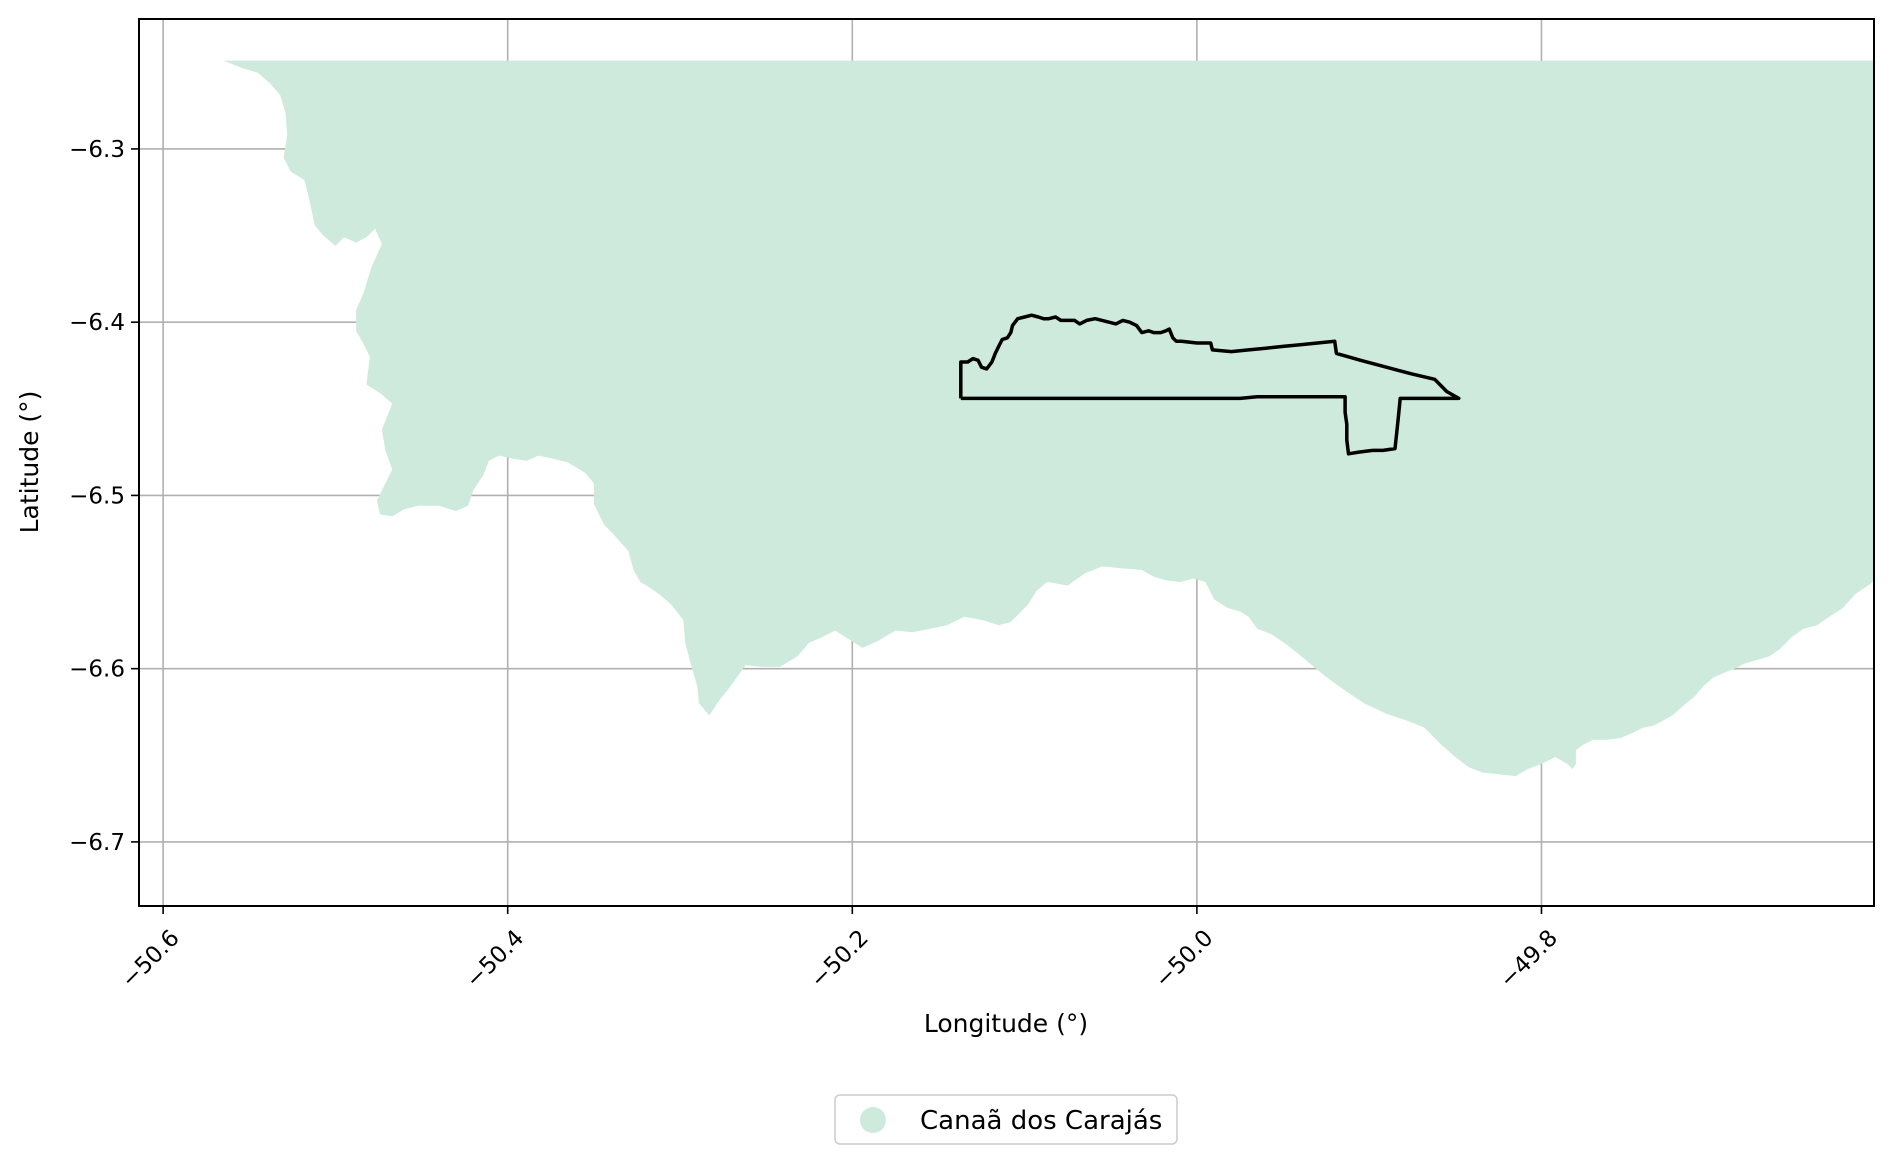  What do you see at coordinates (97, 670) in the screenshot?
I see `y-tick-label: −6.6` at bounding box center [97, 670].